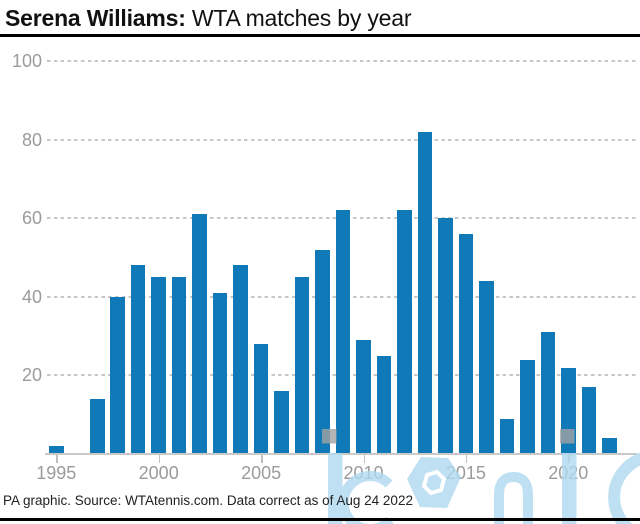 Image resolution: width=640 pixels, height=524 pixels. What do you see at coordinates (262, 459) in the screenshot?
I see `x-tick-2005` at bounding box center [262, 459].